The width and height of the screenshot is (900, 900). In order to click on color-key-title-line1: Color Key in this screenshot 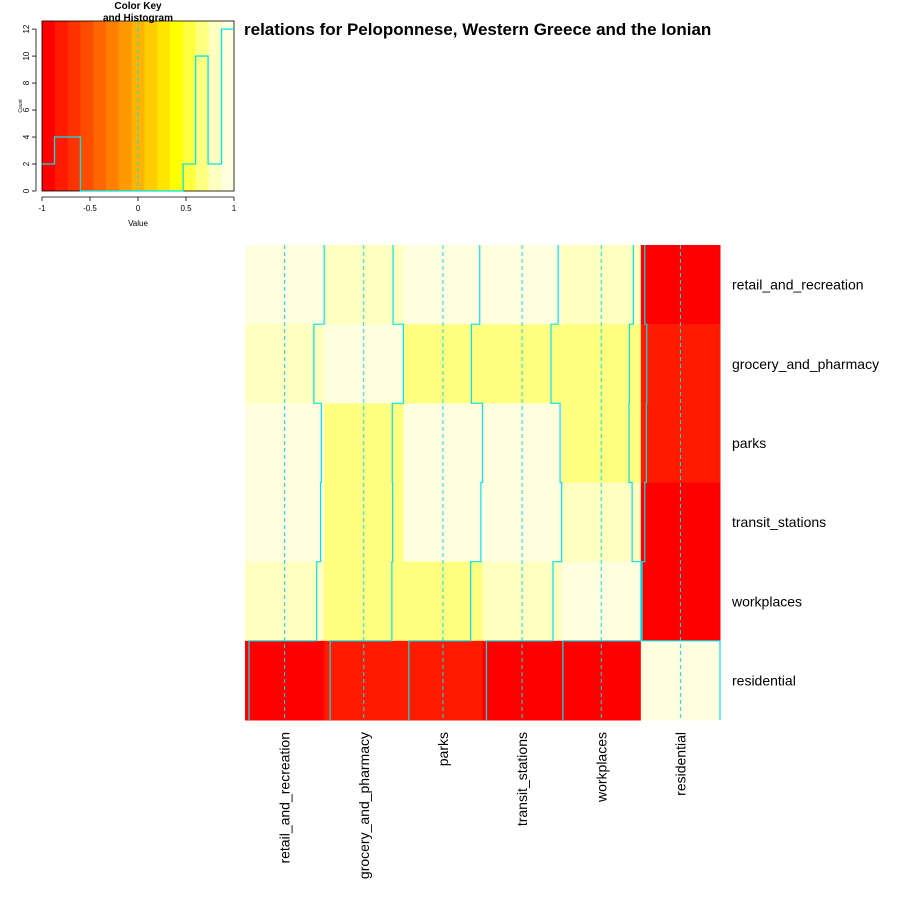, I will do `click(138, 6)`.